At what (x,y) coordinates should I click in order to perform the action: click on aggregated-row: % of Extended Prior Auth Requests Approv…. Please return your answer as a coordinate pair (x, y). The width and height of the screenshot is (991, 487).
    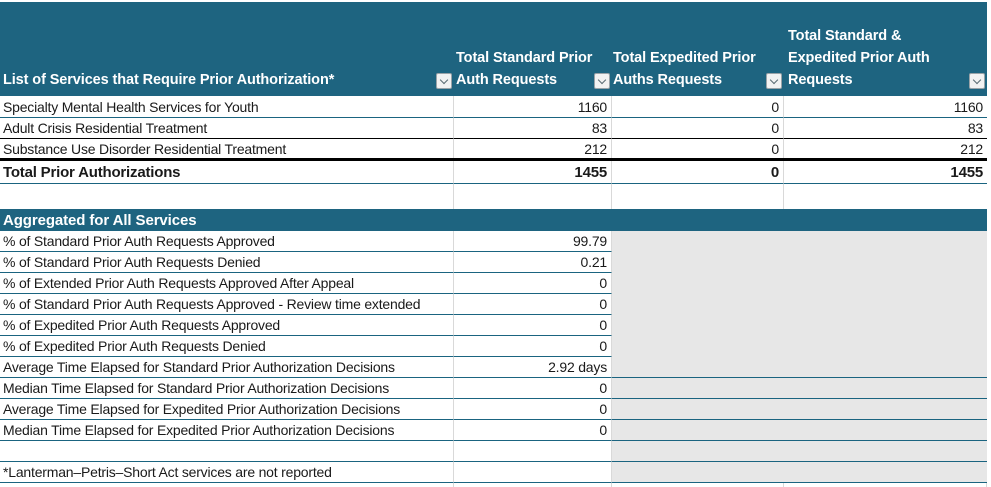
    Looking at the image, I should click on (493, 283).